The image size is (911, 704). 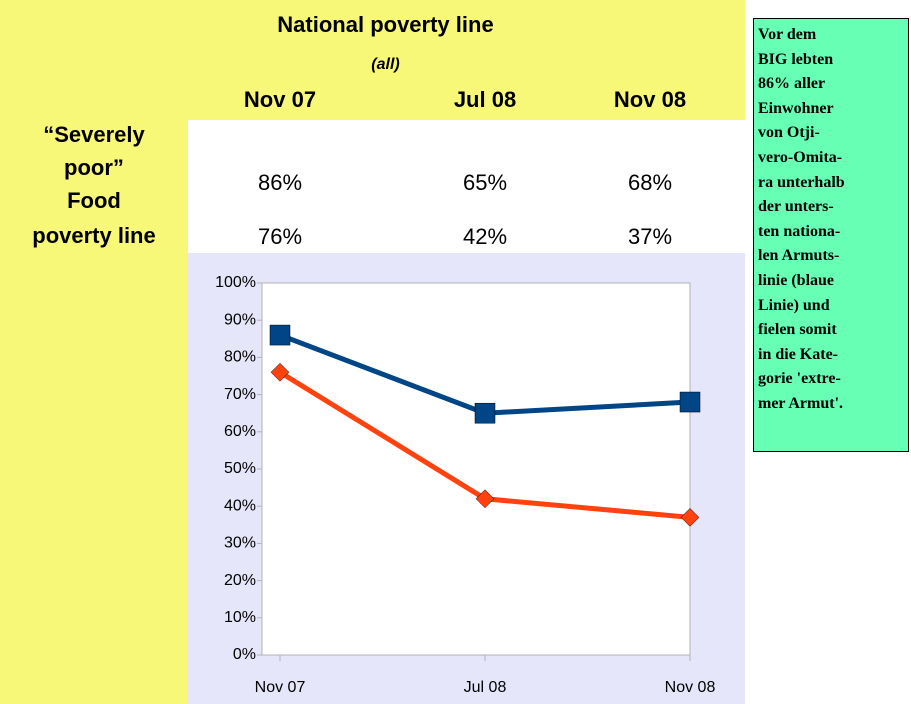 What do you see at coordinates (794, 305) in the screenshot?
I see `note-line: Linie) und` at bounding box center [794, 305].